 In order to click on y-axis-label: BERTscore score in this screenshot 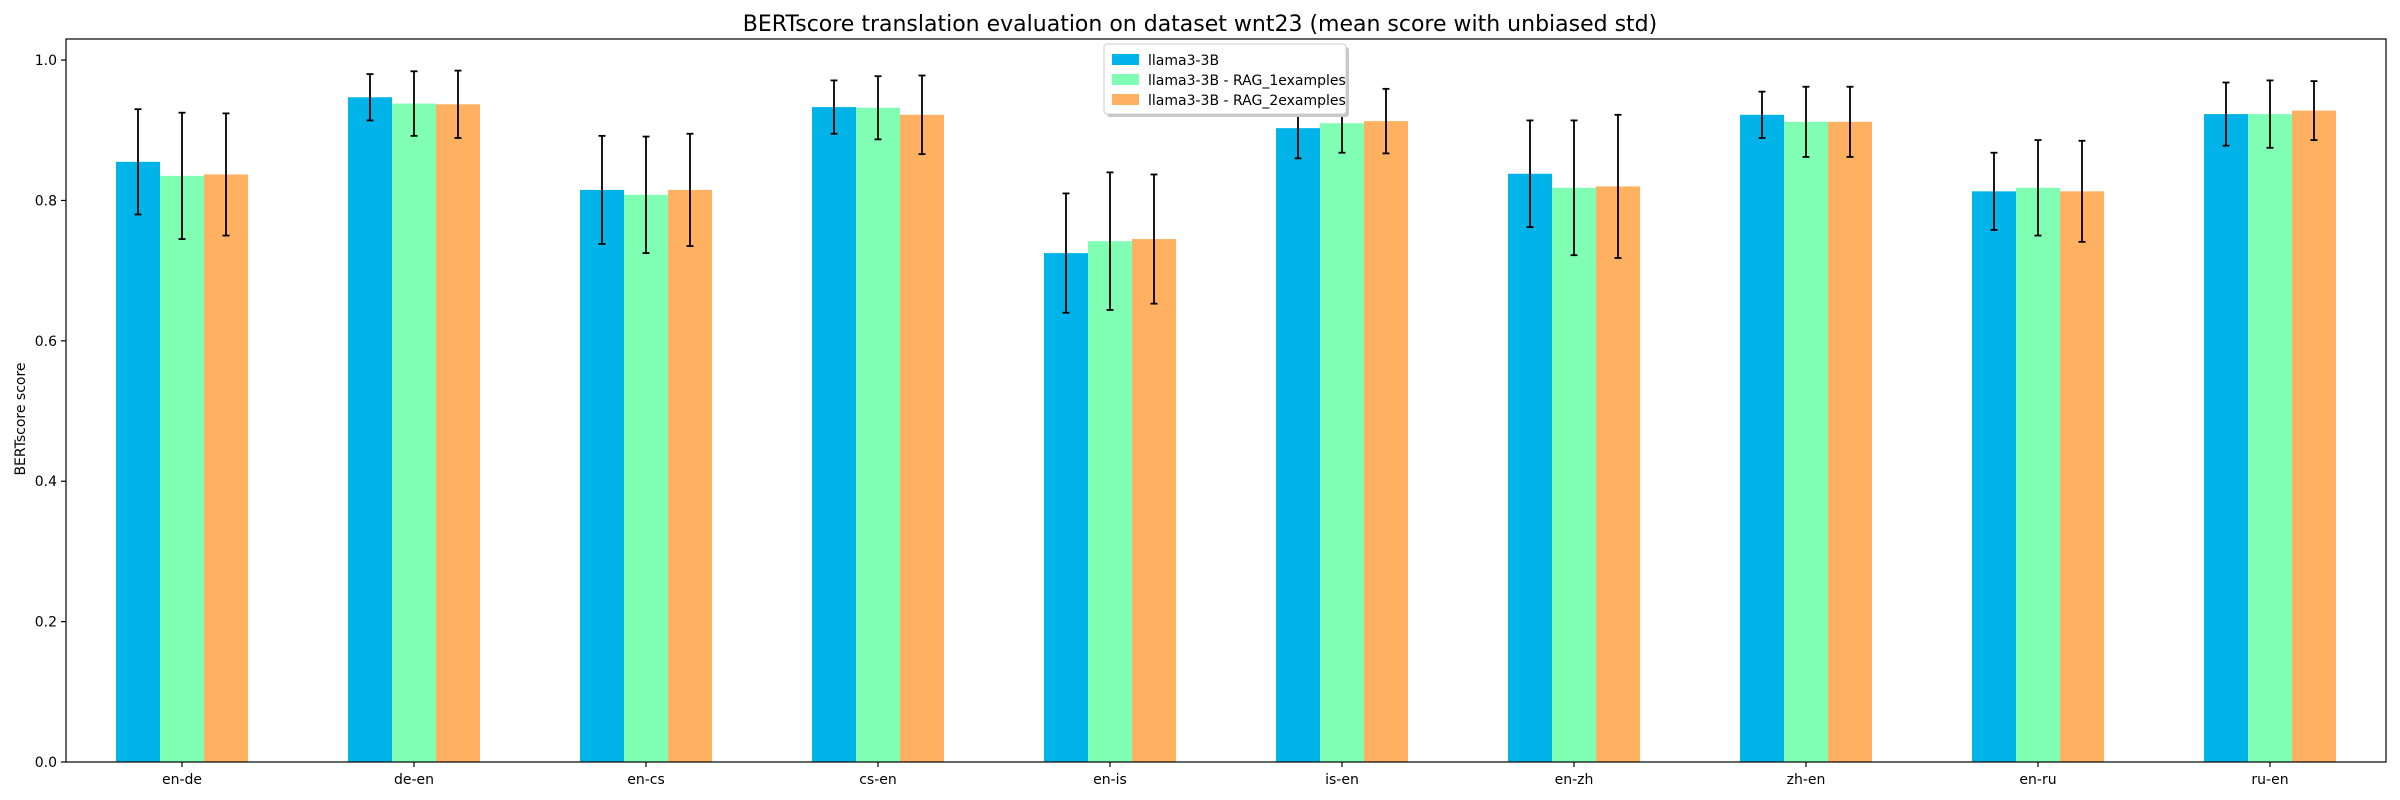, I will do `click(21, 418)`.